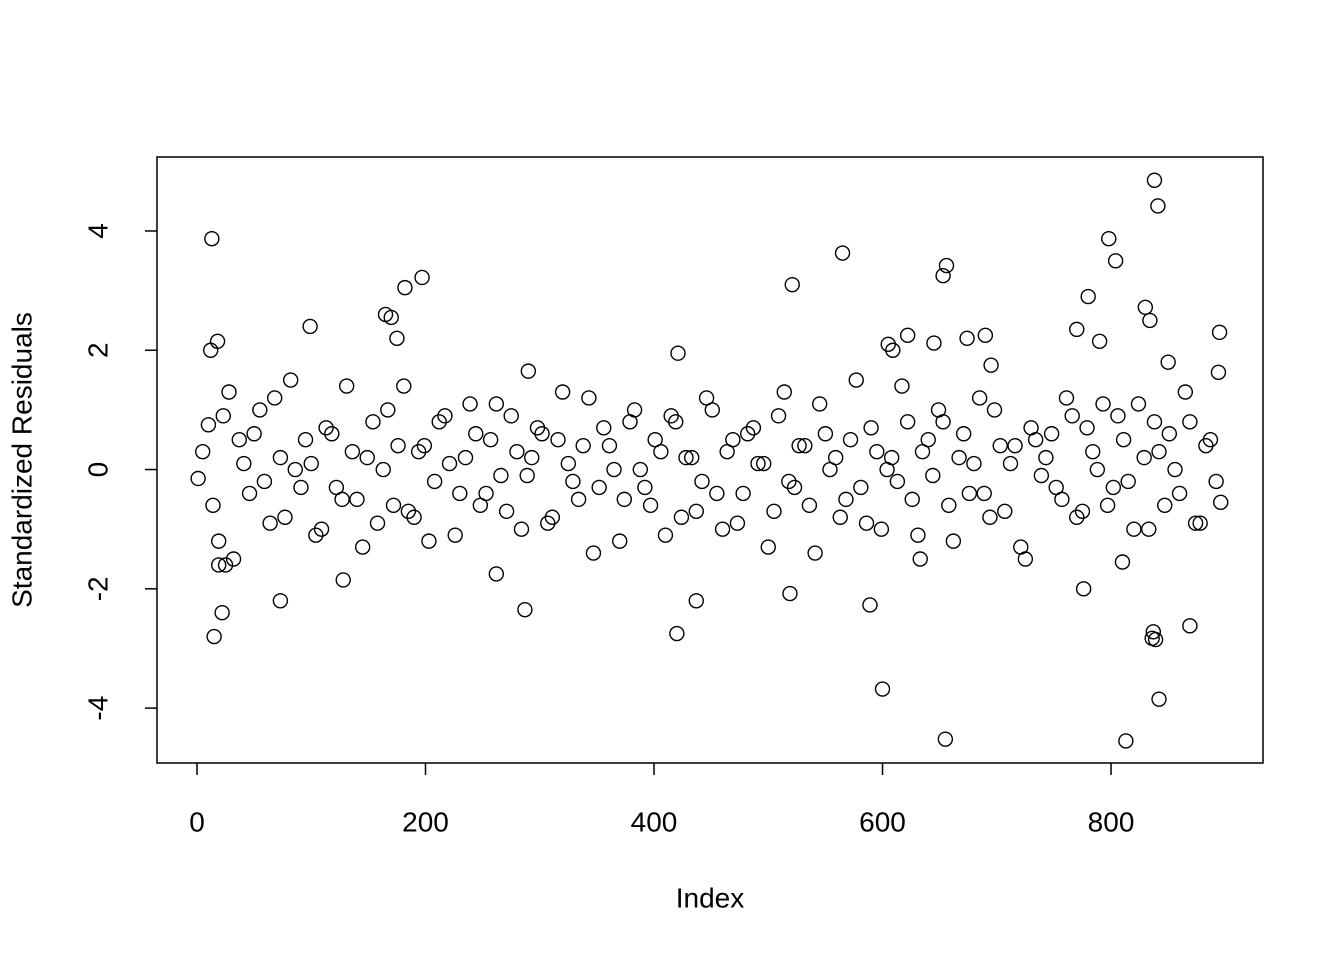  What do you see at coordinates (97, 231) in the screenshot?
I see `y-tick-label: 4` at bounding box center [97, 231].